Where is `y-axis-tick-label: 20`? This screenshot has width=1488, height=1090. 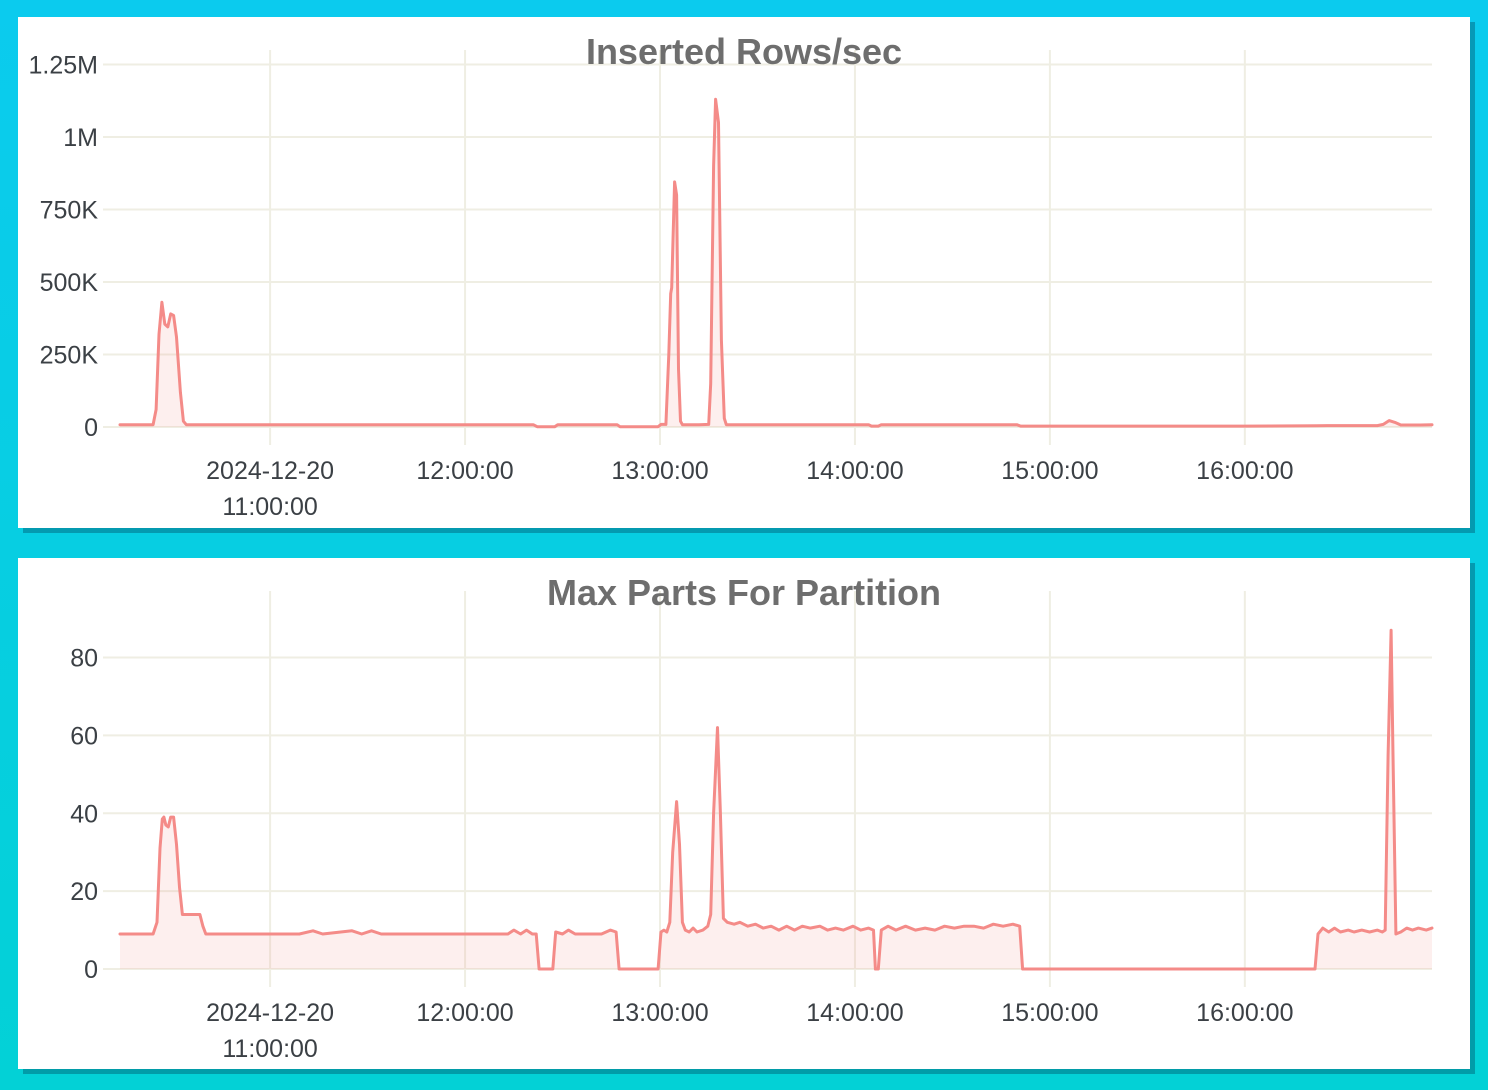 y-axis-tick-label: 20 is located at coordinates (84, 892).